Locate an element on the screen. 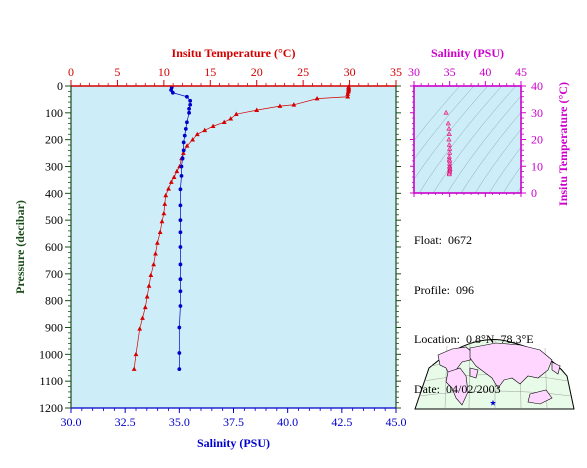 The height and width of the screenshot is (468, 587). bottom-axis-tick-label: 42.5 is located at coordinates (341, 422).